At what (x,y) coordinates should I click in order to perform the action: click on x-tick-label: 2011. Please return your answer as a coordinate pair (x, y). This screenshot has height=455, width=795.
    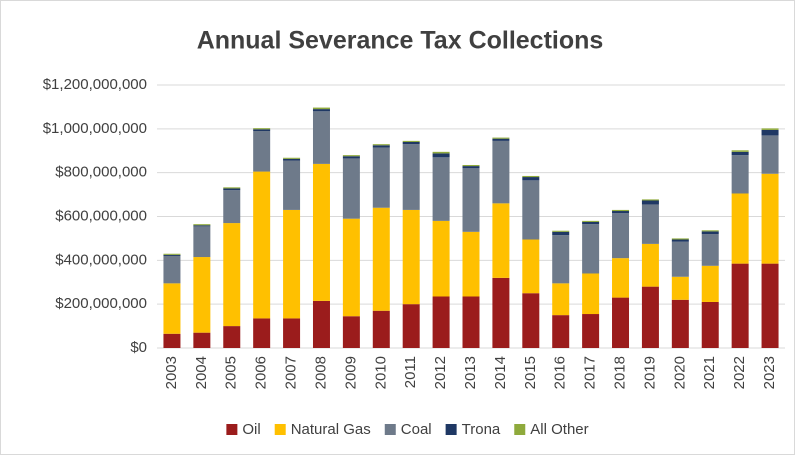
    Looking at the image, I should click on (410, 372).